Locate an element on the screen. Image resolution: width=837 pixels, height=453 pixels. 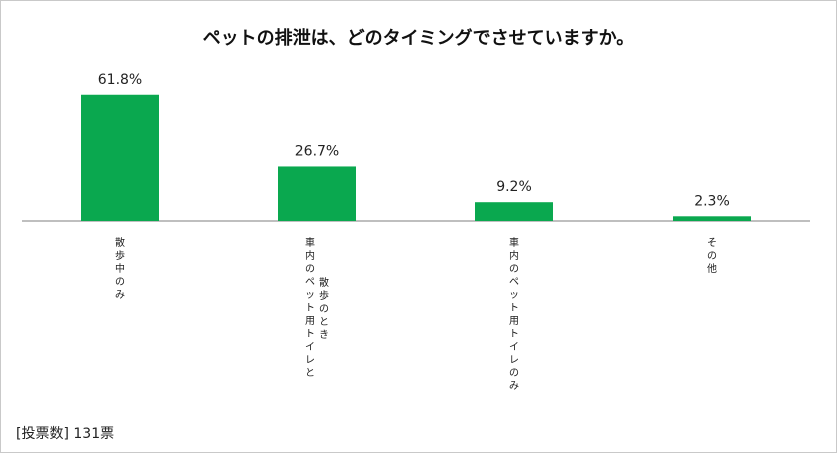
data-label: 9.2% is located at coordinates (514, 187).